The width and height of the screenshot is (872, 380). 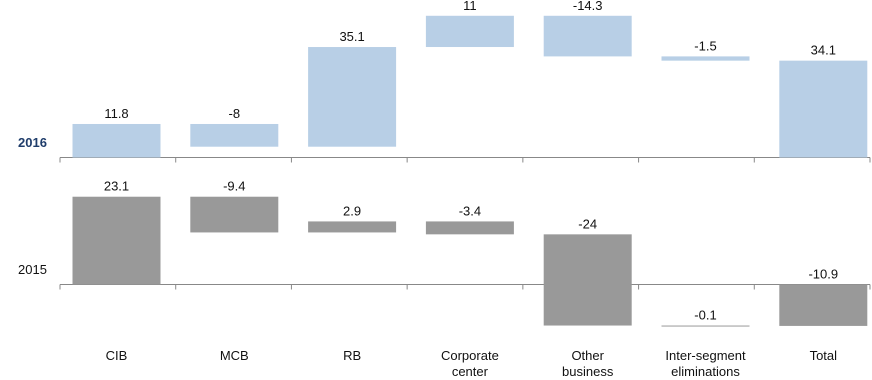 I want to click on data-label-2016-4: -14.3, so click(x=588, y=6).